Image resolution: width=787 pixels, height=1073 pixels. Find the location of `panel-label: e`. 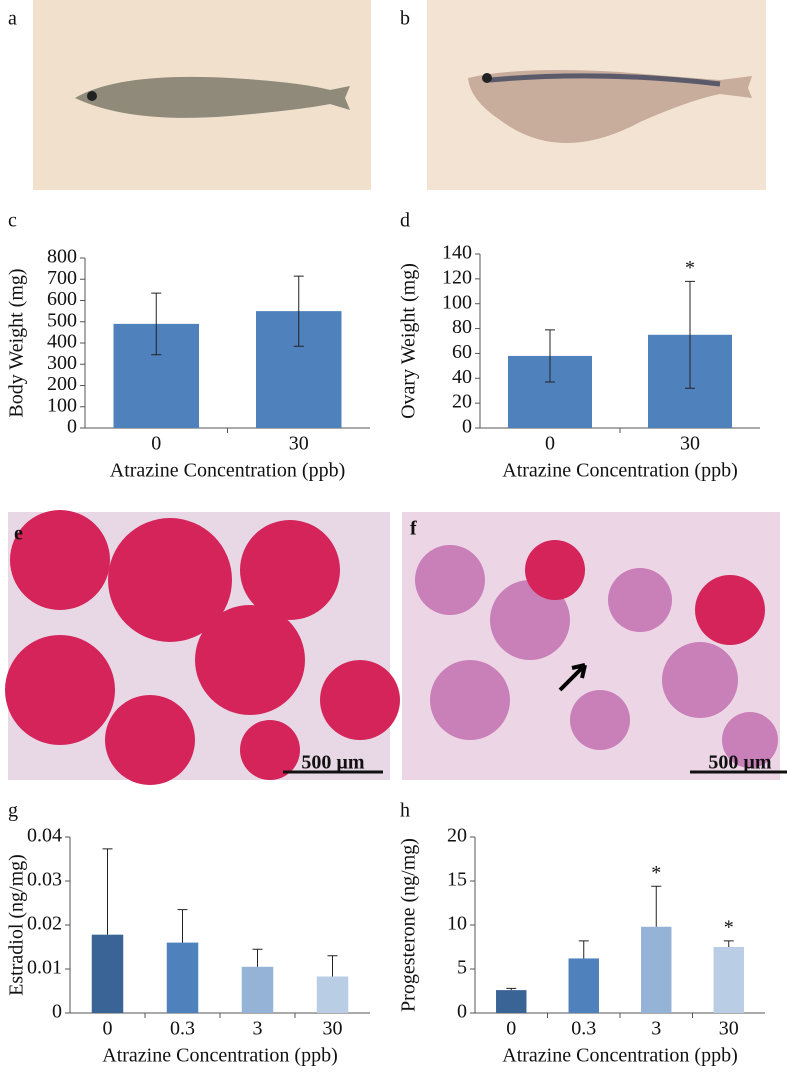

panel-label: e is located at coordinates (18, 534).